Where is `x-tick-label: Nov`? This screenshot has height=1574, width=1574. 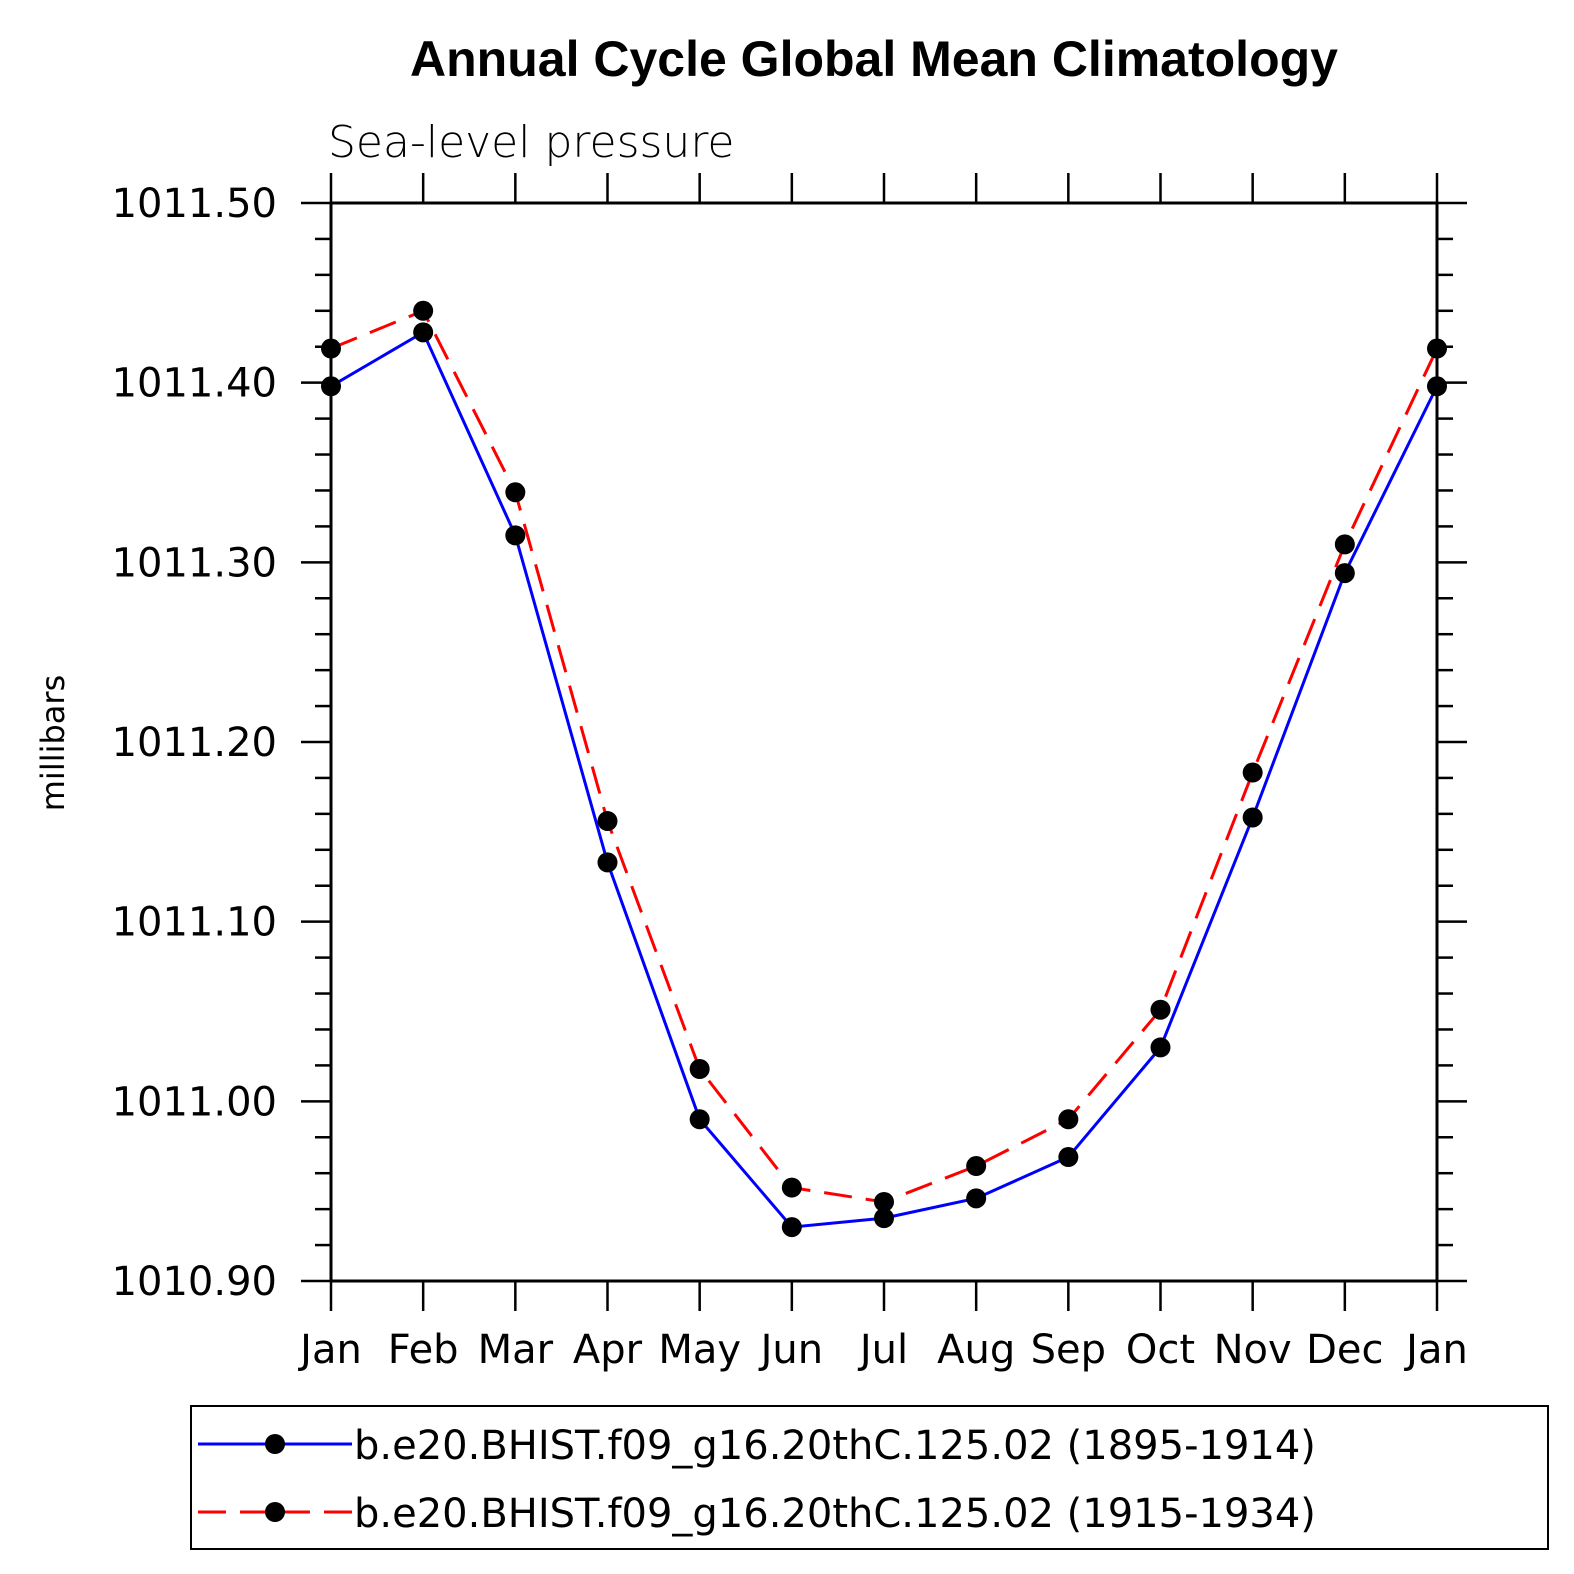 x-tick-label: Nov is located at coordinates (1253, 1350).